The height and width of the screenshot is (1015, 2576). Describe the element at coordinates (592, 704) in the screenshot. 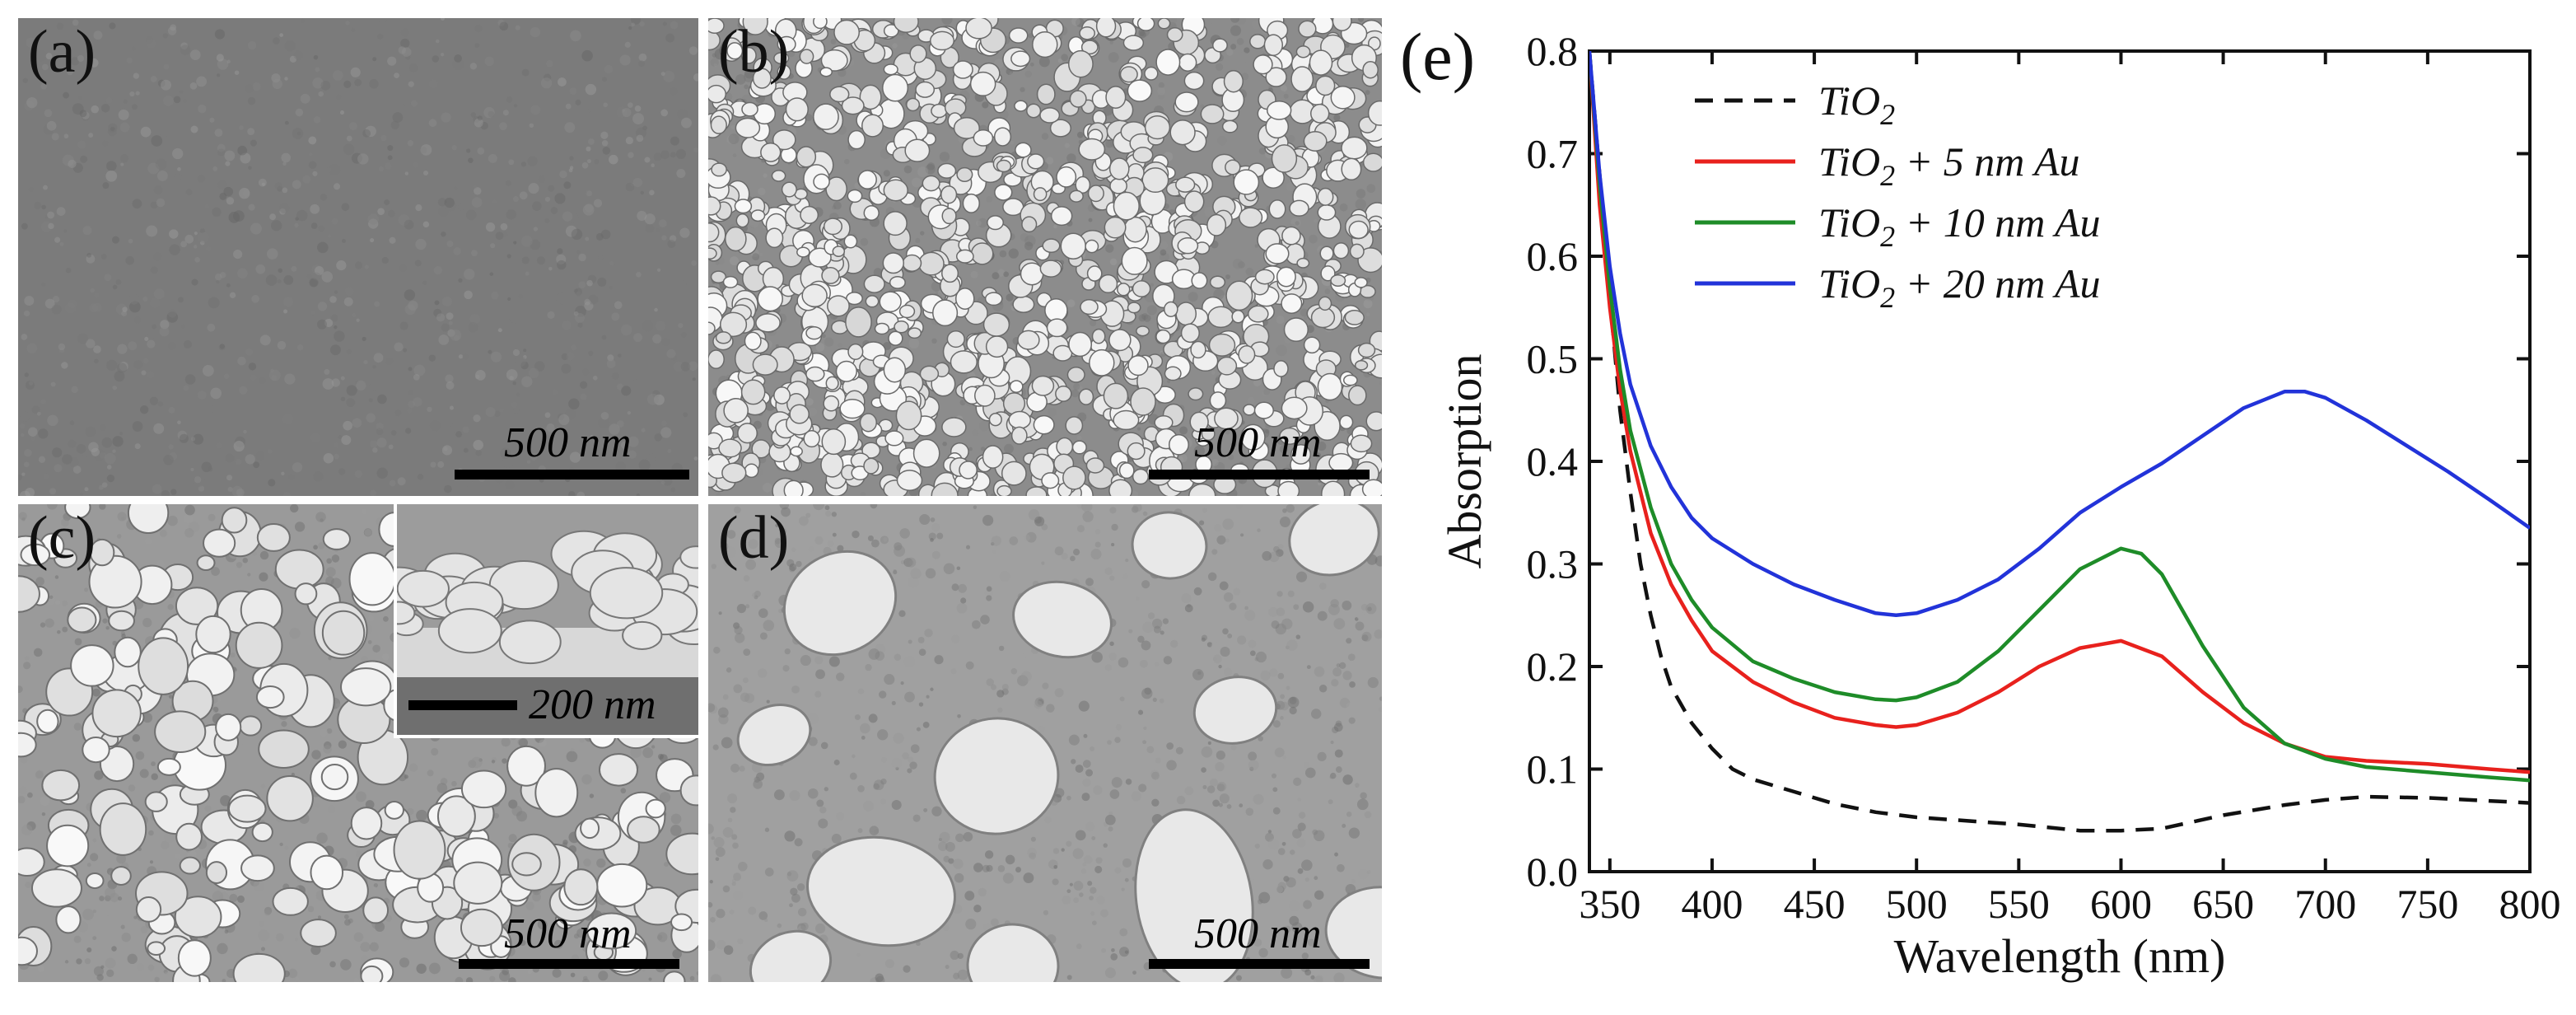

I see `scale-label-inset: 200 nm` at that location.